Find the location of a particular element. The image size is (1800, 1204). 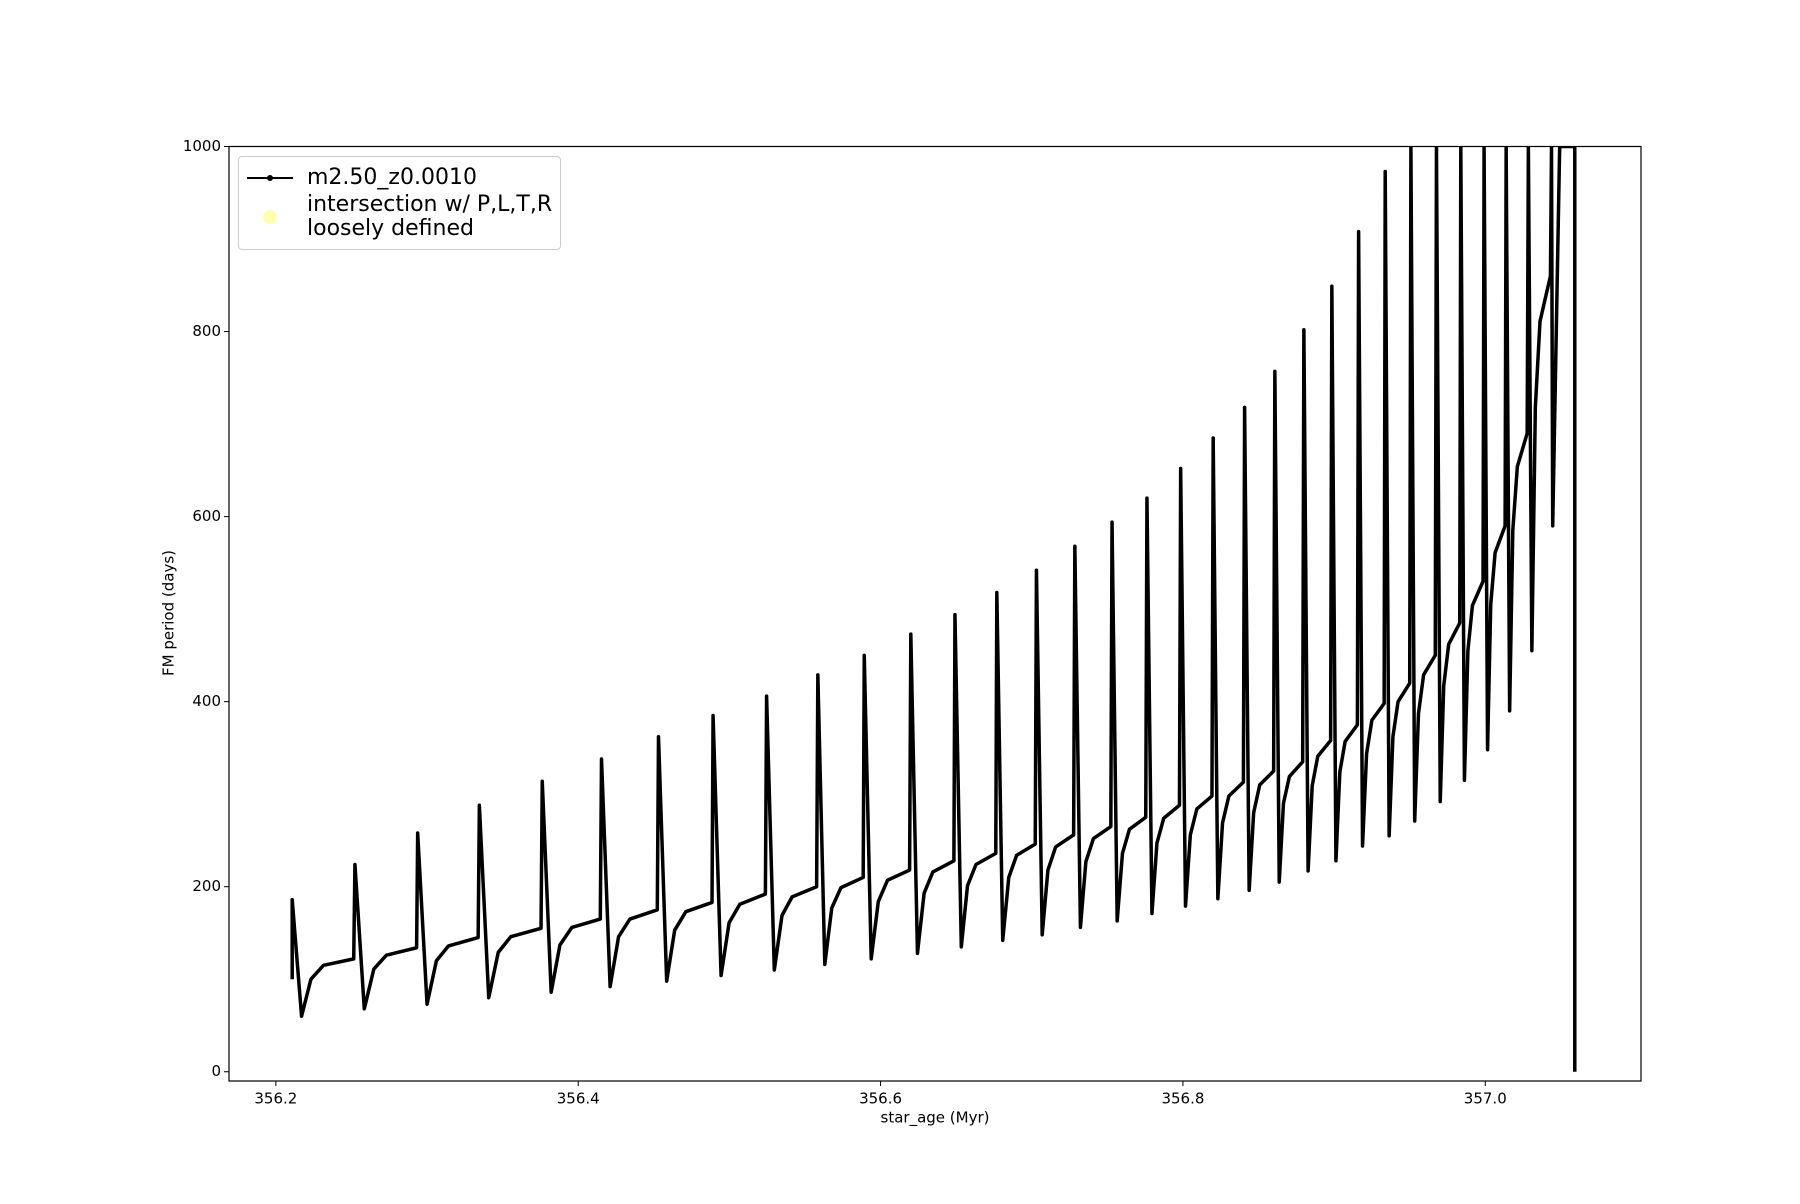

legend-entry: m2.50_z0.0010 is located at coordinates (399, 178).